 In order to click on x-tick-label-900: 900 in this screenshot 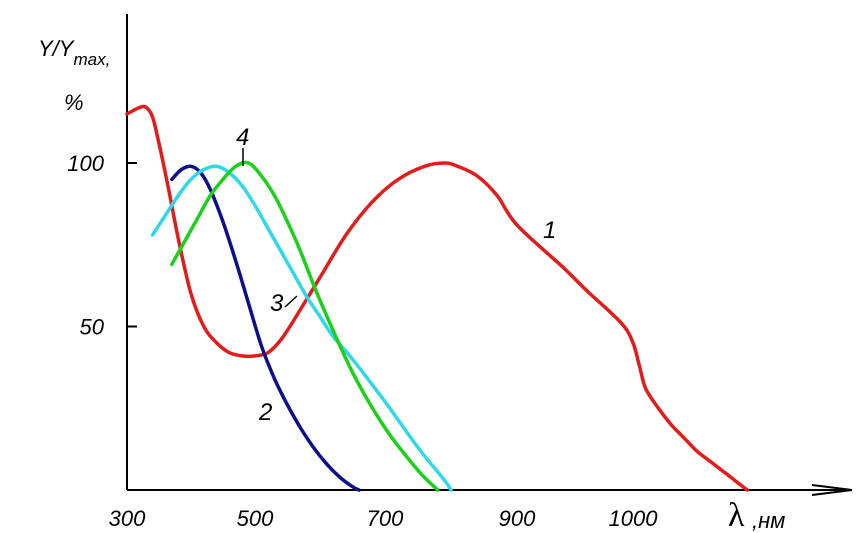, I will do `click(517, 518)`.